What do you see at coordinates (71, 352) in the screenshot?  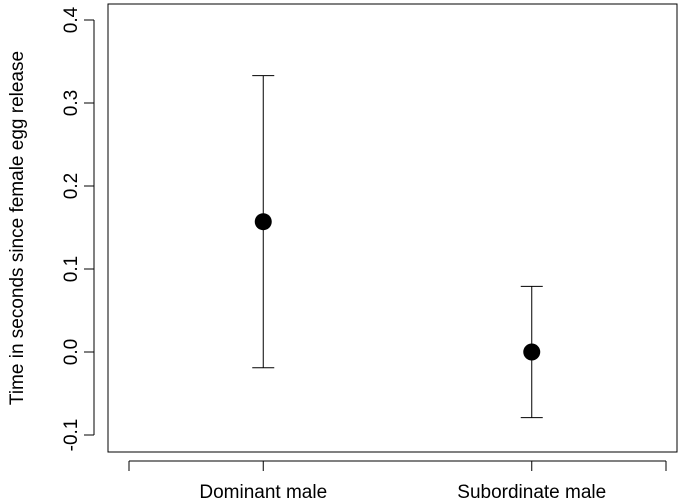 I see `y-tick-label: 0.0` at bounding box center [71, 352].